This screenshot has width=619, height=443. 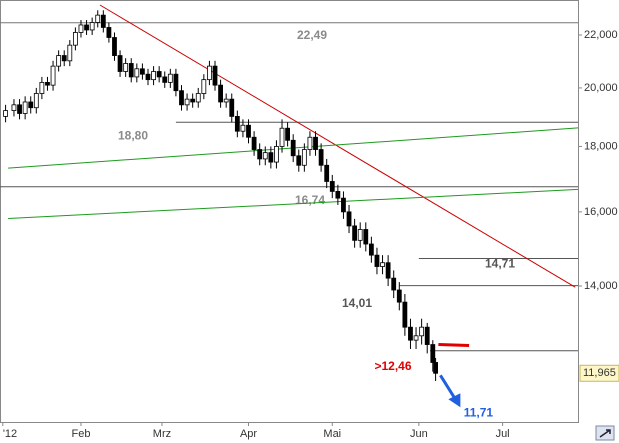 What do you see at coordinates (500, 264) in the screenshot?
I see `level-label: 14,71` at bounding box center [500, 264].